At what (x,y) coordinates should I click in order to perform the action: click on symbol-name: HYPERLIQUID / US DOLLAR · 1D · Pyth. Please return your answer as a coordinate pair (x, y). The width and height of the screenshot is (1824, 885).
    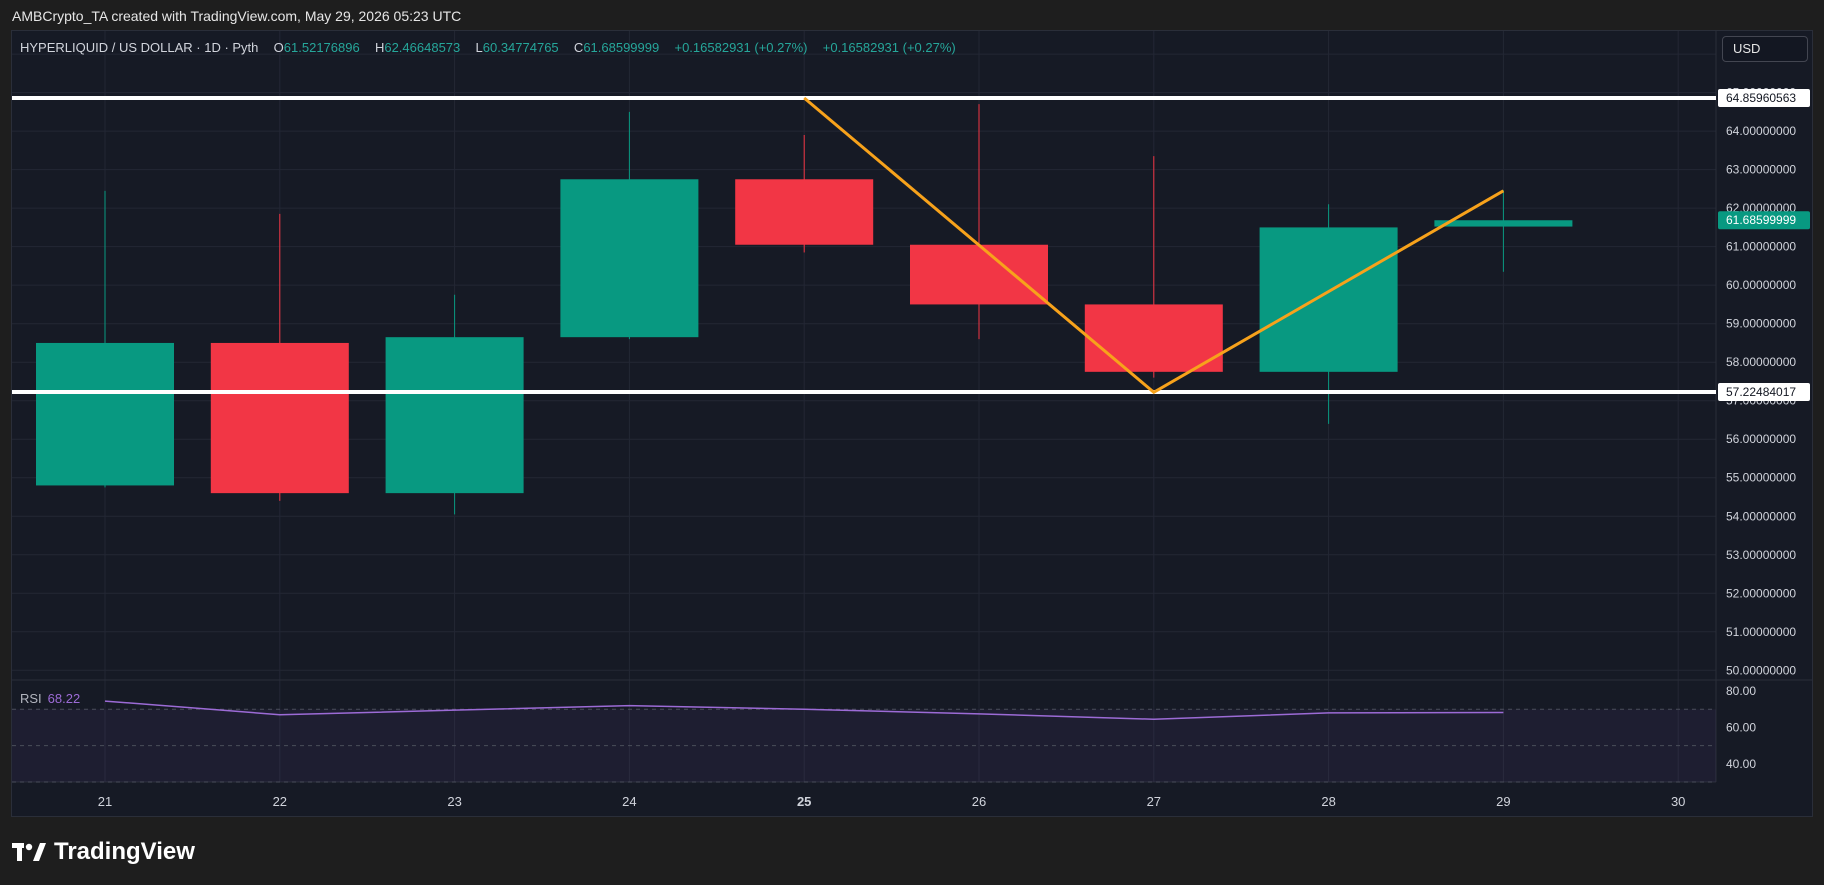
    Looking at the image, I should click on (139, 47).